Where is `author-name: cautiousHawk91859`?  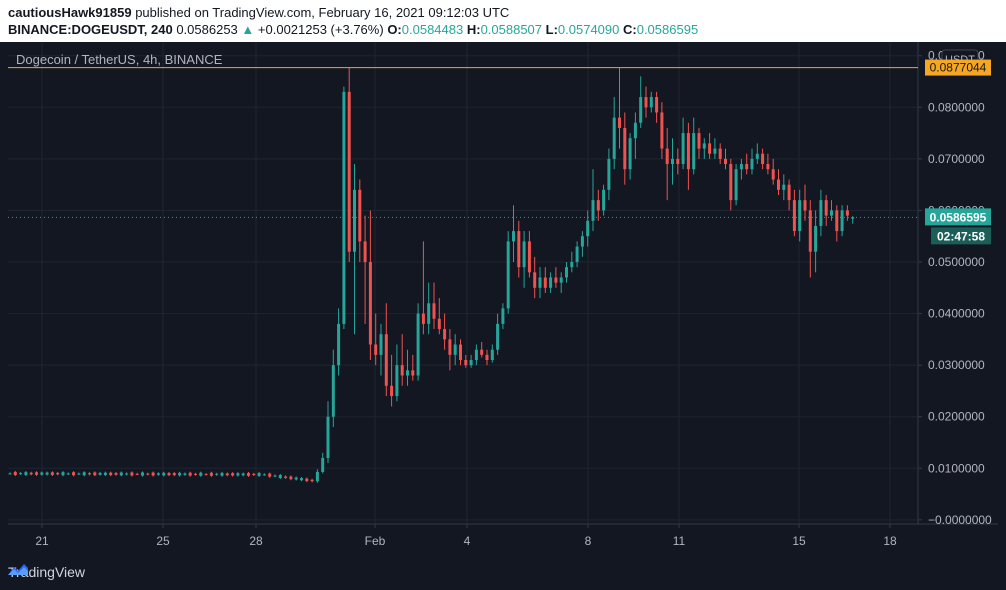 author-name: cautiousHawk91859 is located at coordinates (70, 12).